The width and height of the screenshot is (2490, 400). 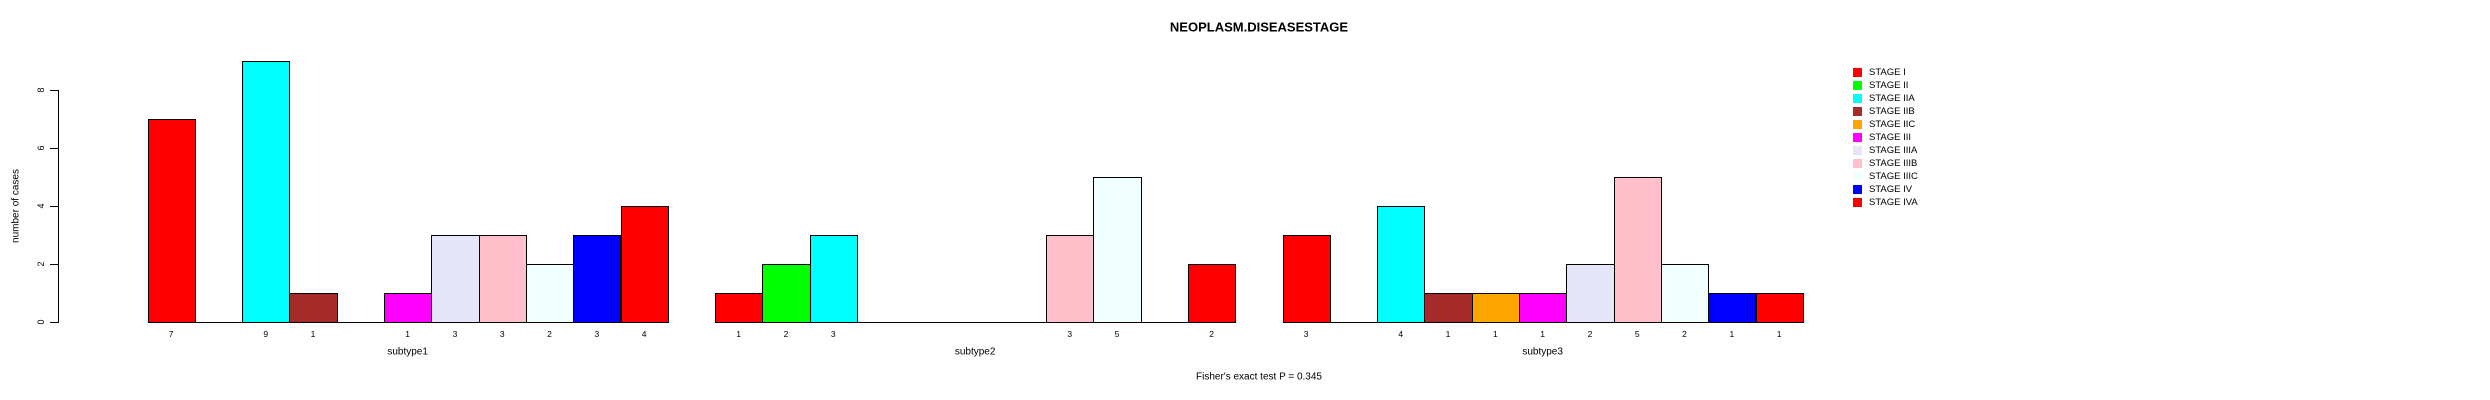 What do you see at coordinates (1259, 377) in the screenshot?
I see `footer-text: Fisher's exact test P = 0.345` at bounding box center [1259, 377].